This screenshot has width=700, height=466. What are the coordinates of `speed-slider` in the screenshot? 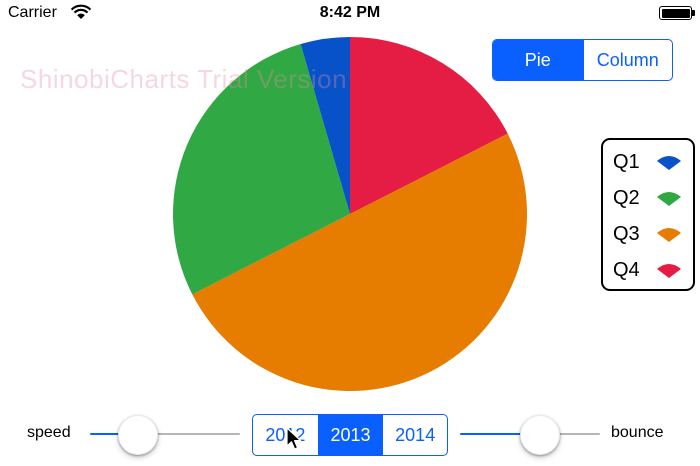 It's located at (165, 434).